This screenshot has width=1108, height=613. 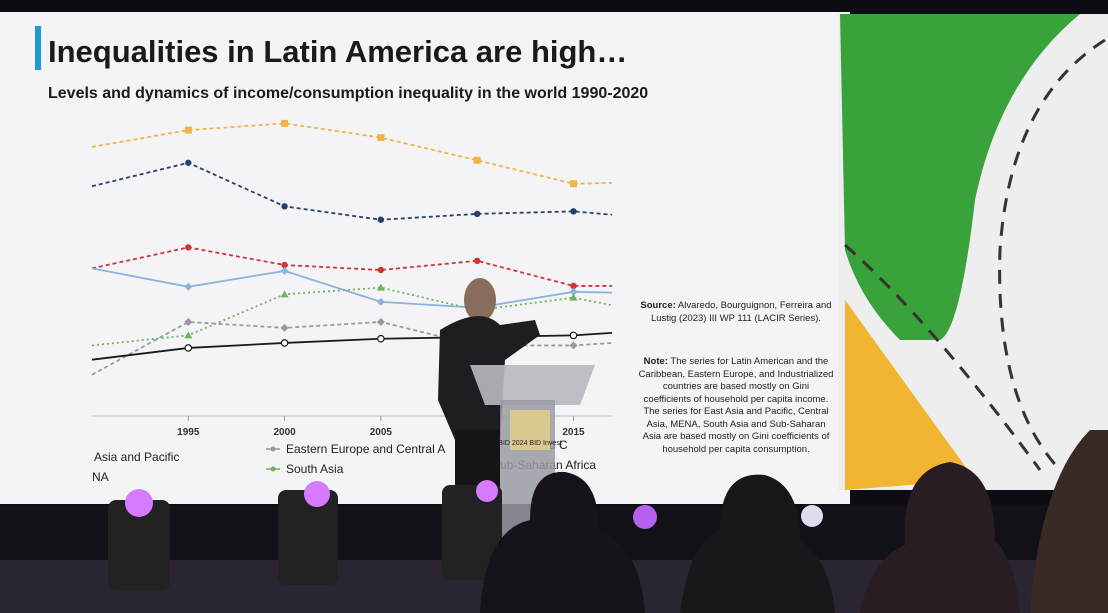 I want to click on stage-lights, so click(x=305, y=537).